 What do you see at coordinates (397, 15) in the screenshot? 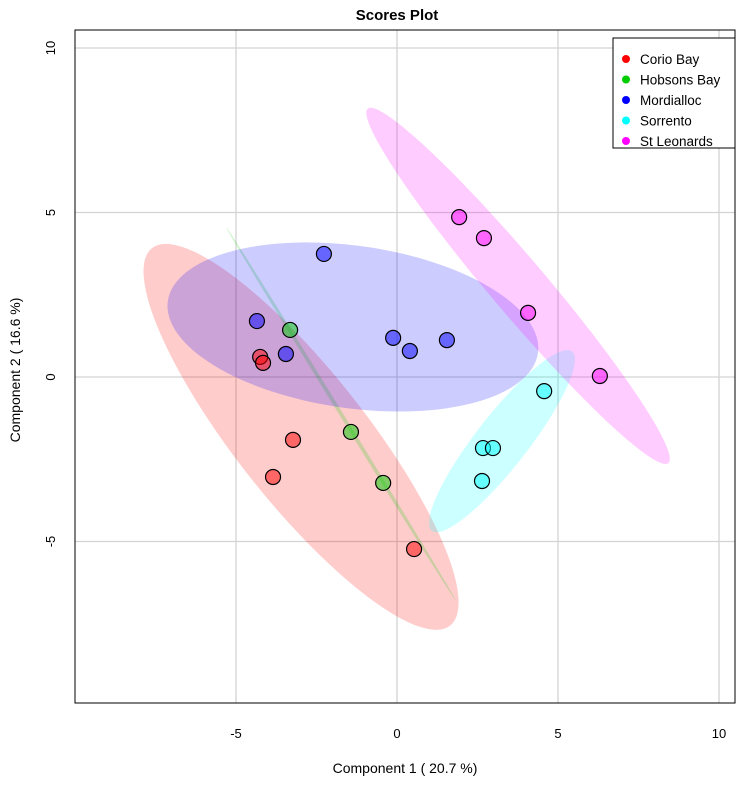
I see `chart-title: Scores Plot` at bounding box center [397, 15].